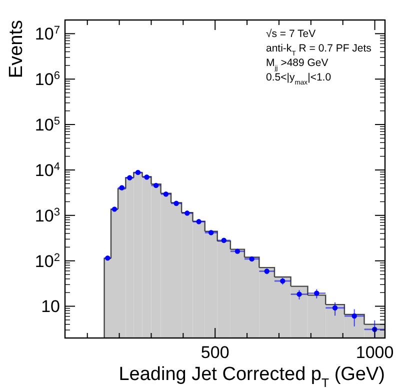 The image size is (406, 389). What do you see at coordinates (47, 216) in the screenshot?
I see `y-tick-label: 10$^{3}$` at bounding box center [47, 216].